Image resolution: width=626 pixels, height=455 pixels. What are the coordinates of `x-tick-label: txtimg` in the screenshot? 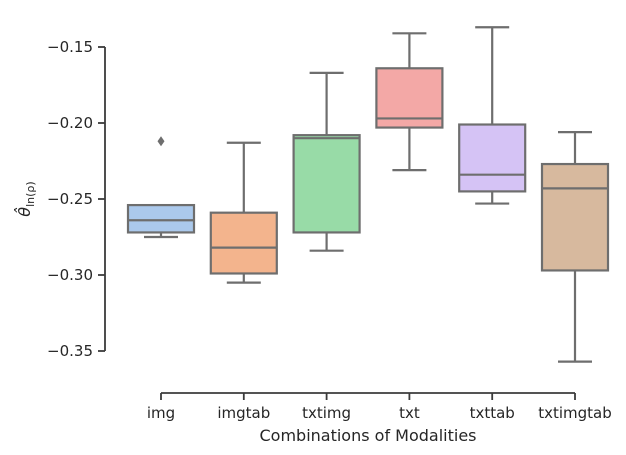 It's located at (326, 413).